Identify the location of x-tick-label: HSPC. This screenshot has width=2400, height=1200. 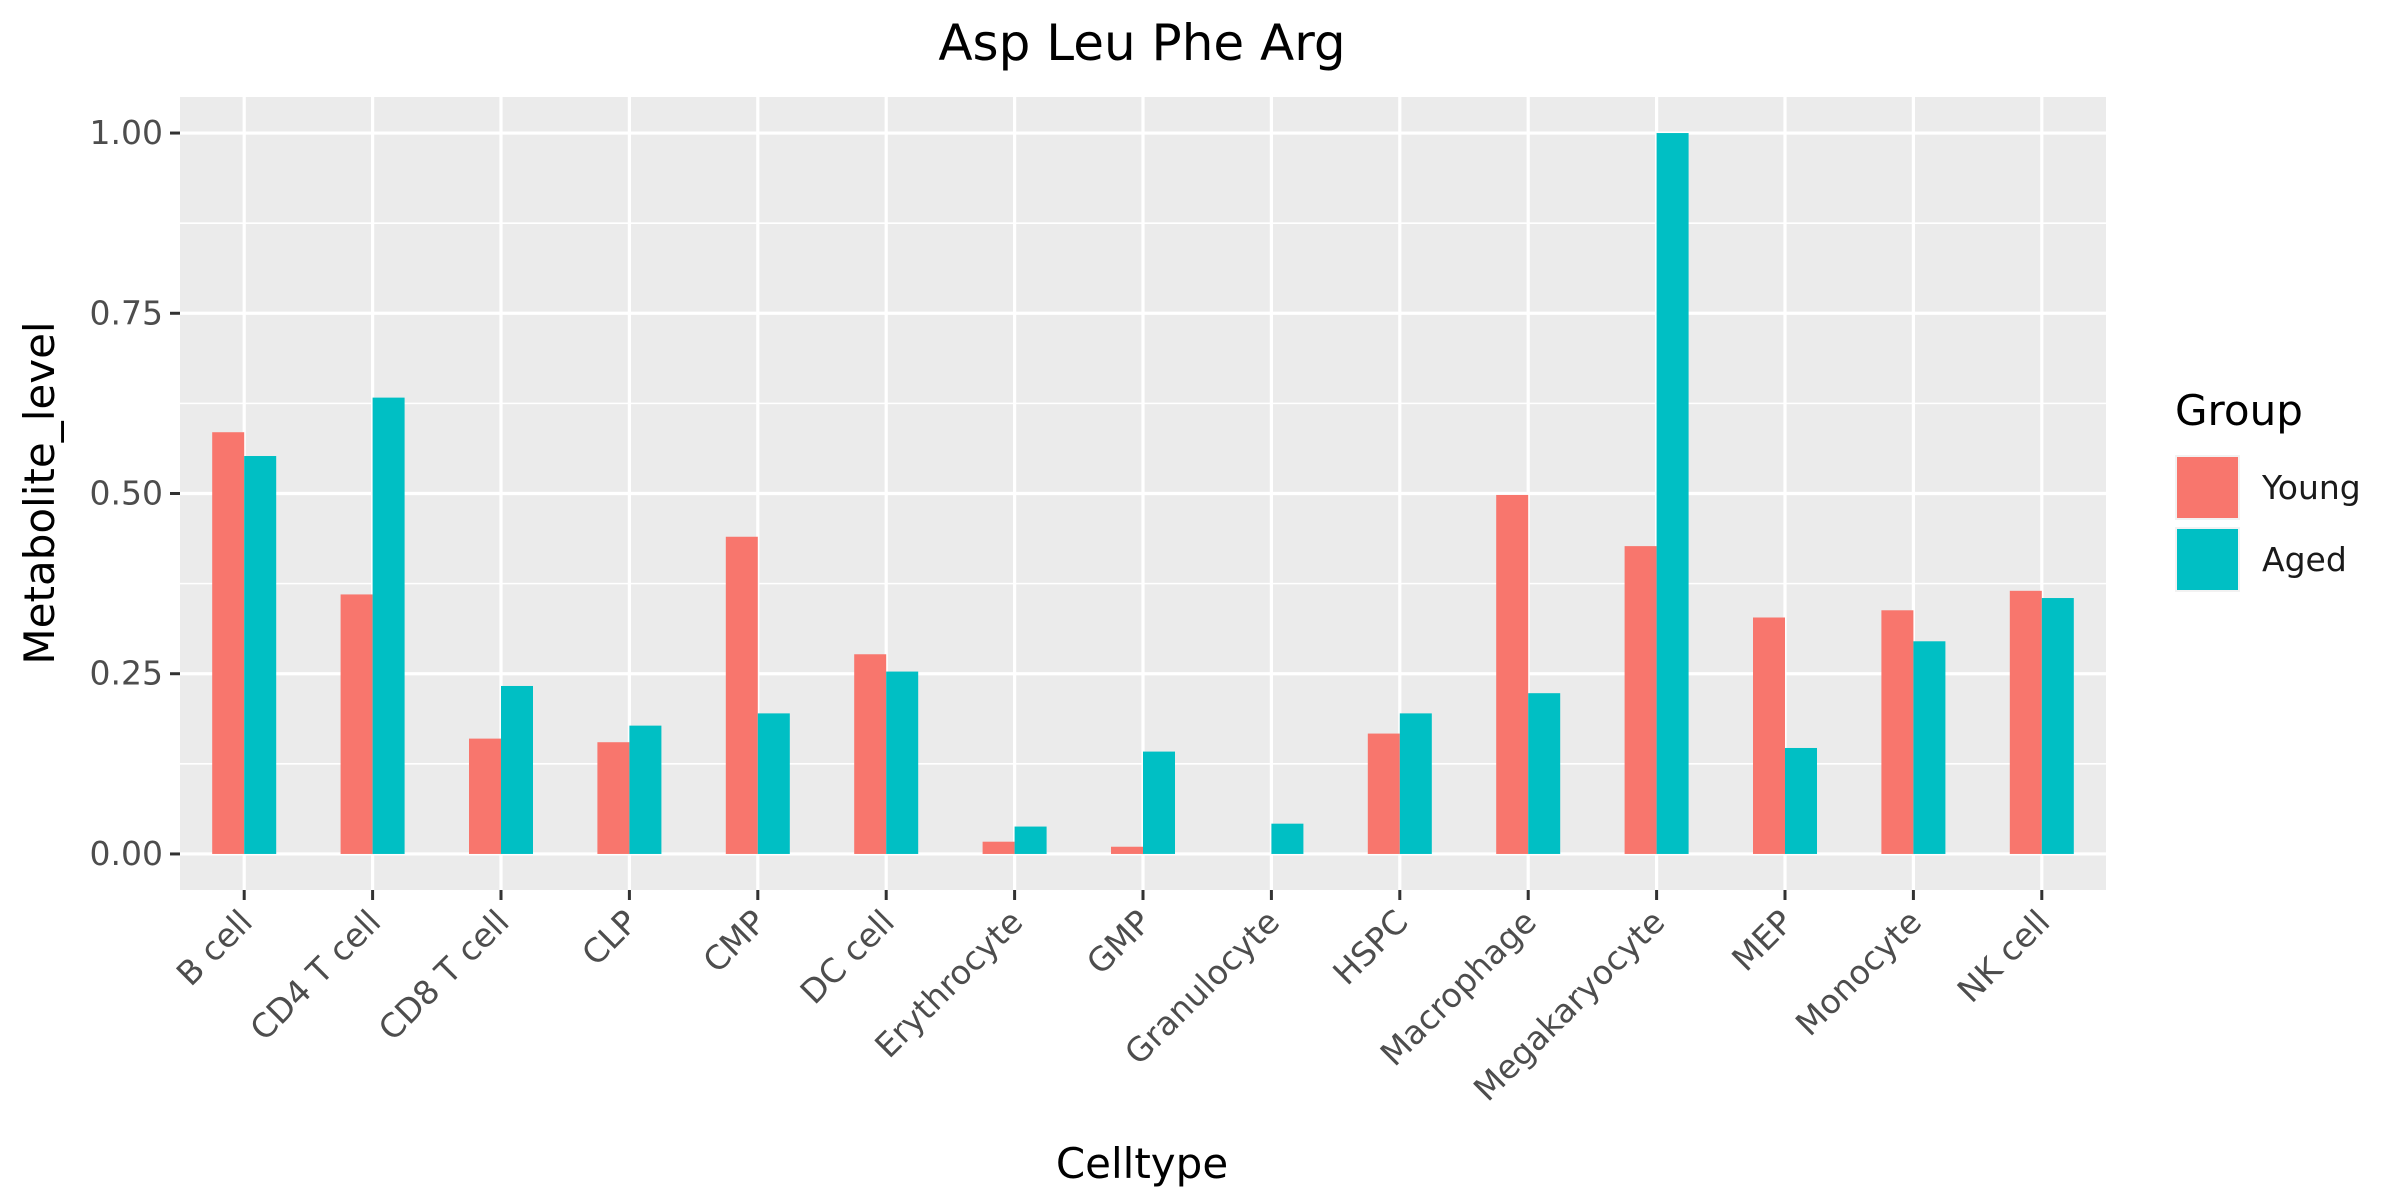
(1370, 947).